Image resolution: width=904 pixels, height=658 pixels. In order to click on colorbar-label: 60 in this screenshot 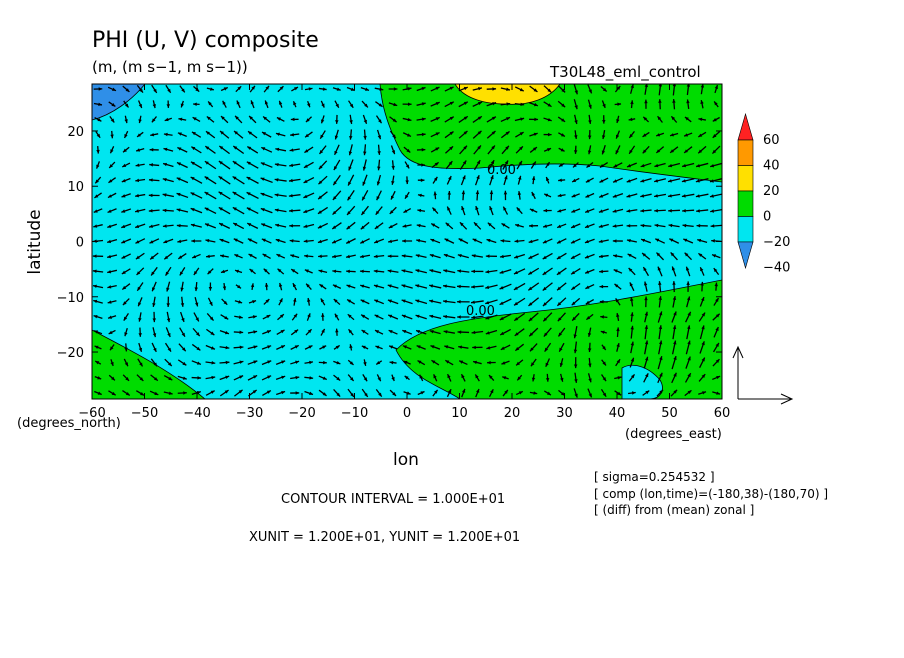, I will do `click(771, 140)`.